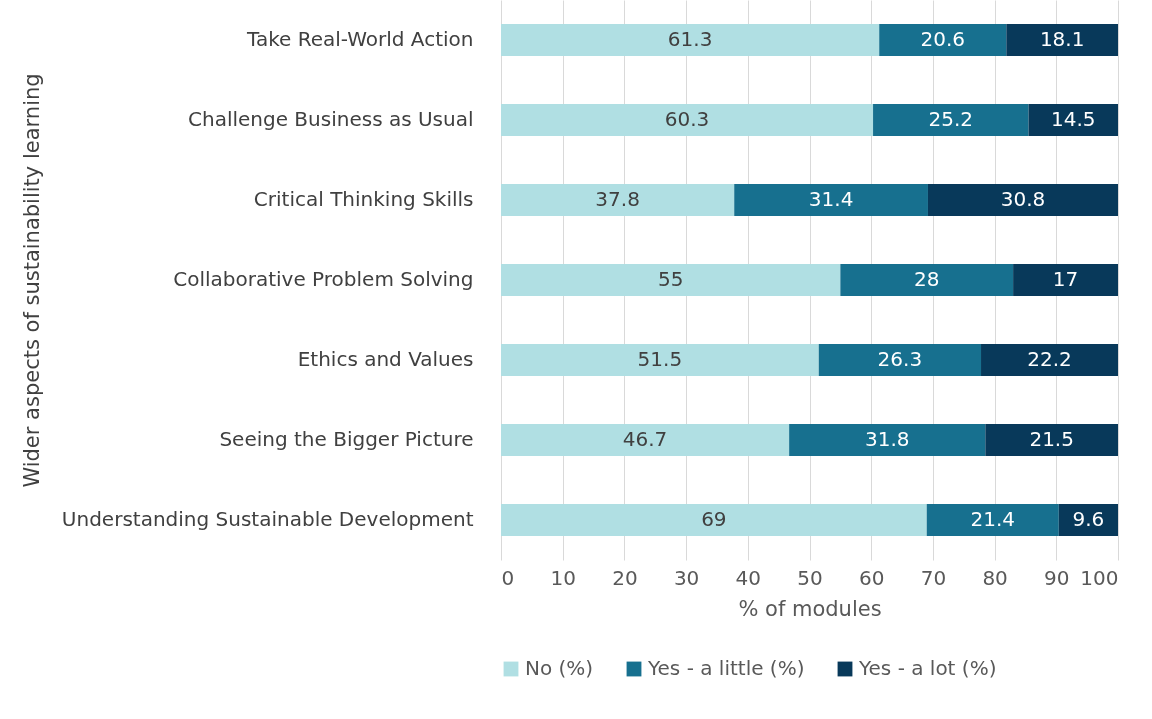  Describe the element at coordinates (331, 119) in the screenshot. I see `y-tick-label: Challenge Business as Usual` at that location.